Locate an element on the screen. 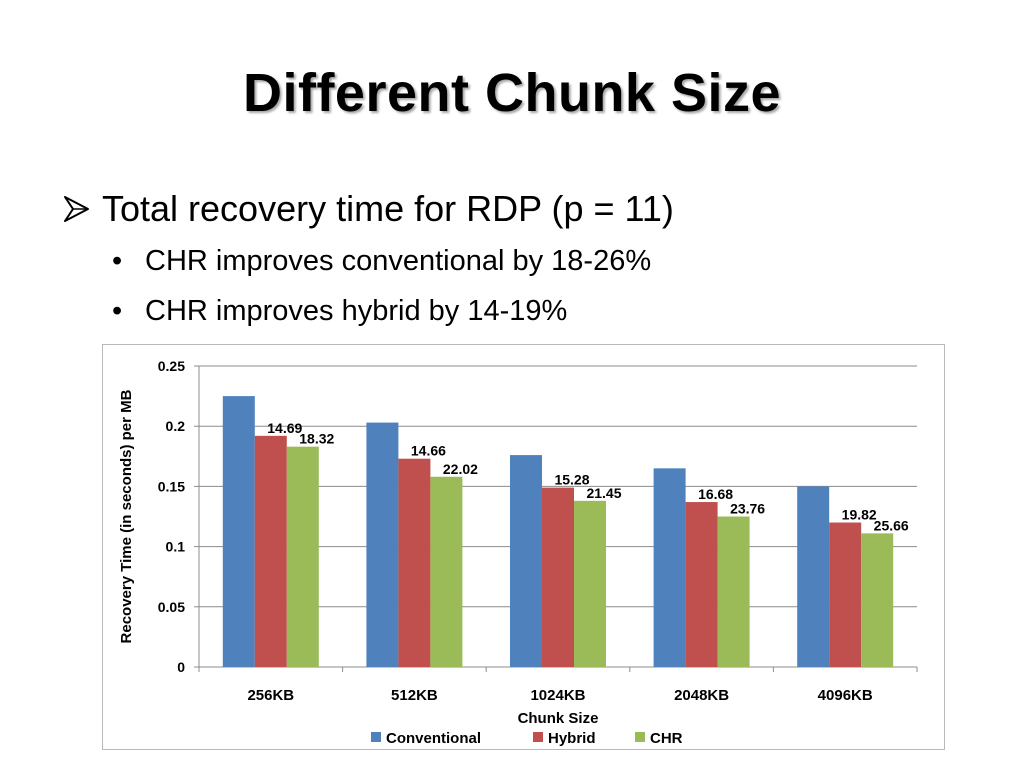 The height and width of the screenshot is (768, 1024). x-tick-label: 512KB is located at coordinates (414, 695).